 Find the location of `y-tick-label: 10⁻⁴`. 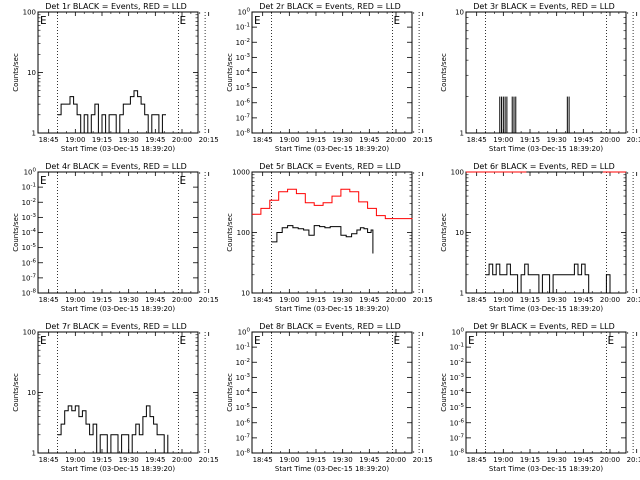

y-tick-label: 10⁻⁴ is located at coordinates (243, 72).